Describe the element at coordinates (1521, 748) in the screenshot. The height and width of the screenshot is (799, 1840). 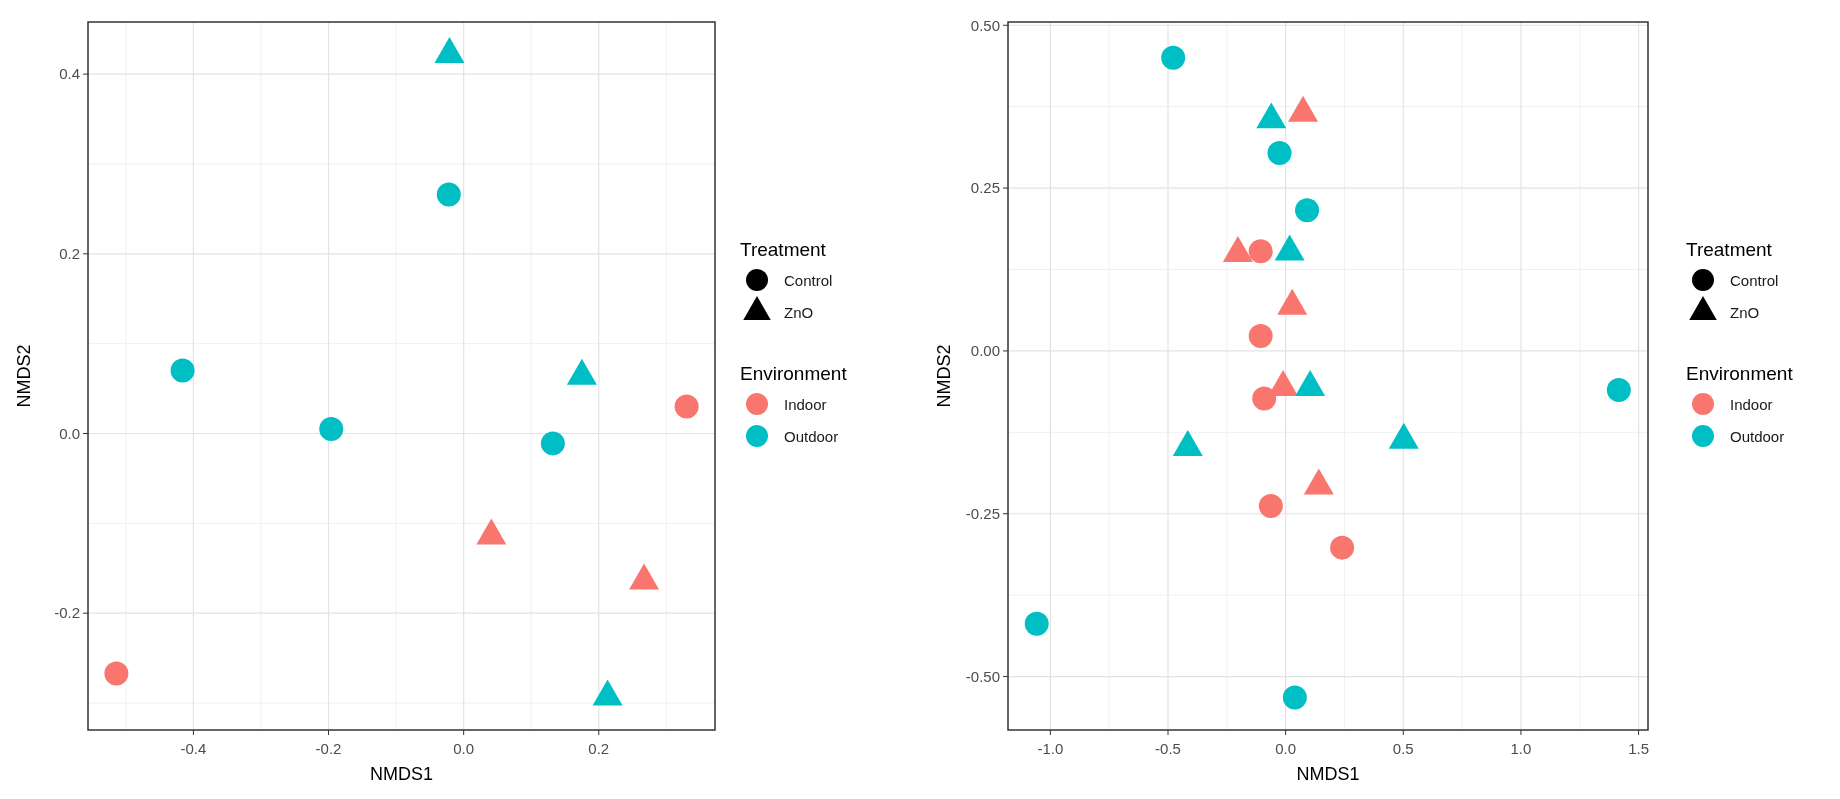
I see `x-tick-label: 1.0` at that location.